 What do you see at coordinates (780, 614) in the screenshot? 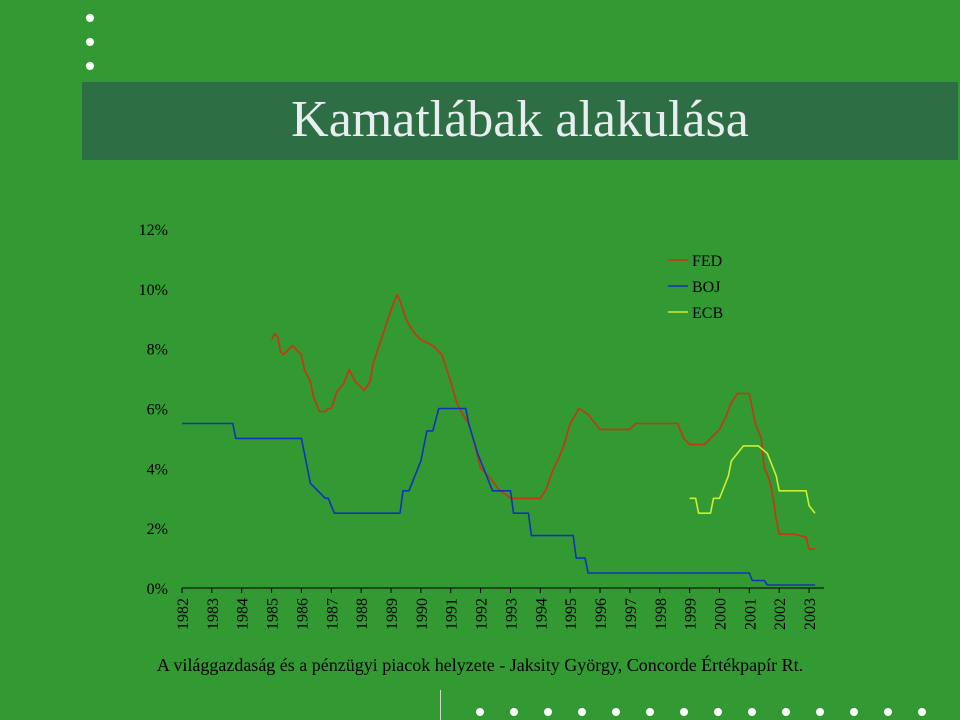
I see `x-tick-label: 2002` at bounding box center [780, 614].